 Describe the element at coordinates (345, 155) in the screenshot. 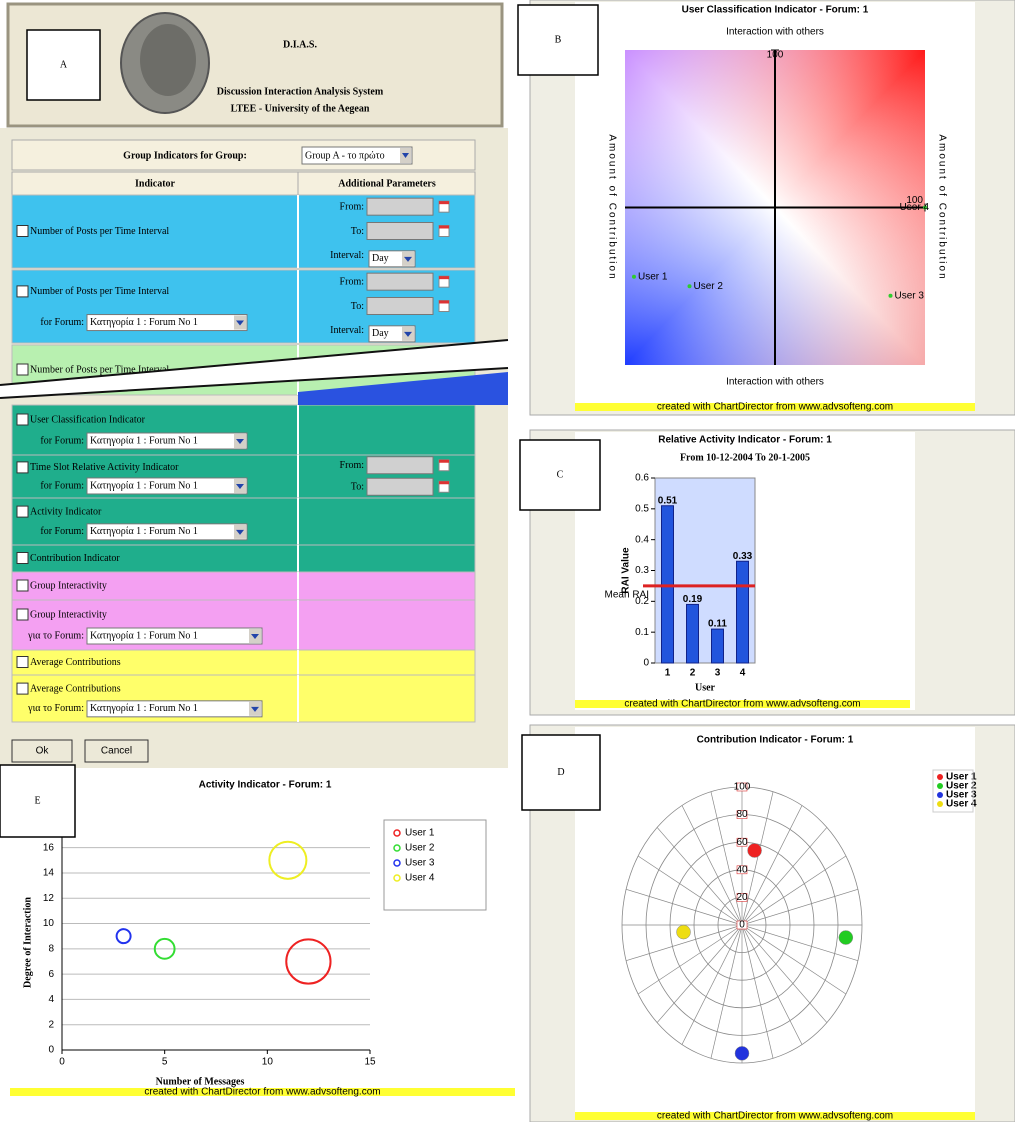

I see `group-select-value: Group A - το πρώτο` at that location.